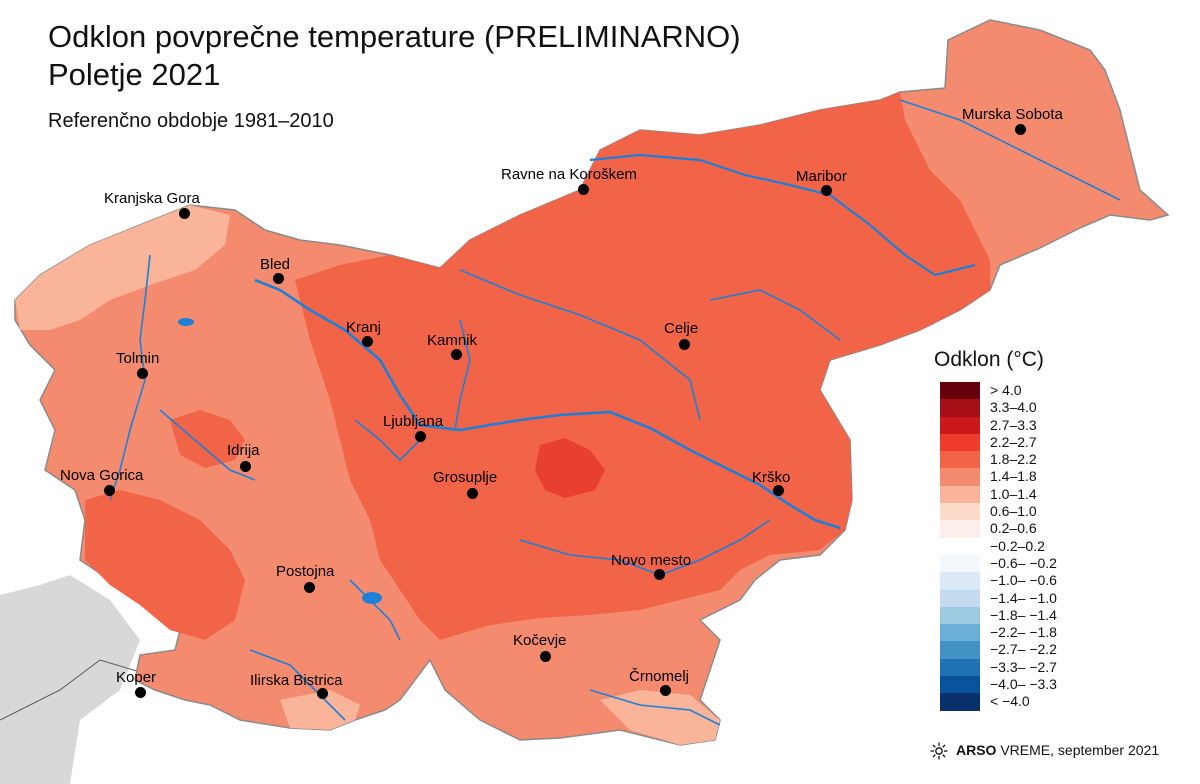 This screenshot has height=784, width=1200. Describe the element at coordinates (939, 751) in the screenshot. I see `sun-icon` at that location.